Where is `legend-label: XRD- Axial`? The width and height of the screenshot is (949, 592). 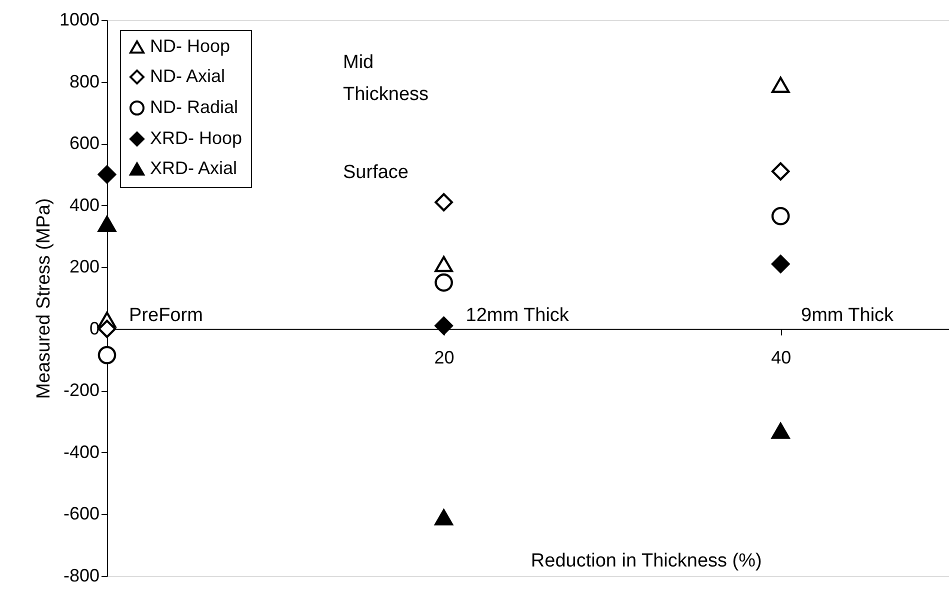 legend-label: XRD- Axial is located at coordinates (194, 168).